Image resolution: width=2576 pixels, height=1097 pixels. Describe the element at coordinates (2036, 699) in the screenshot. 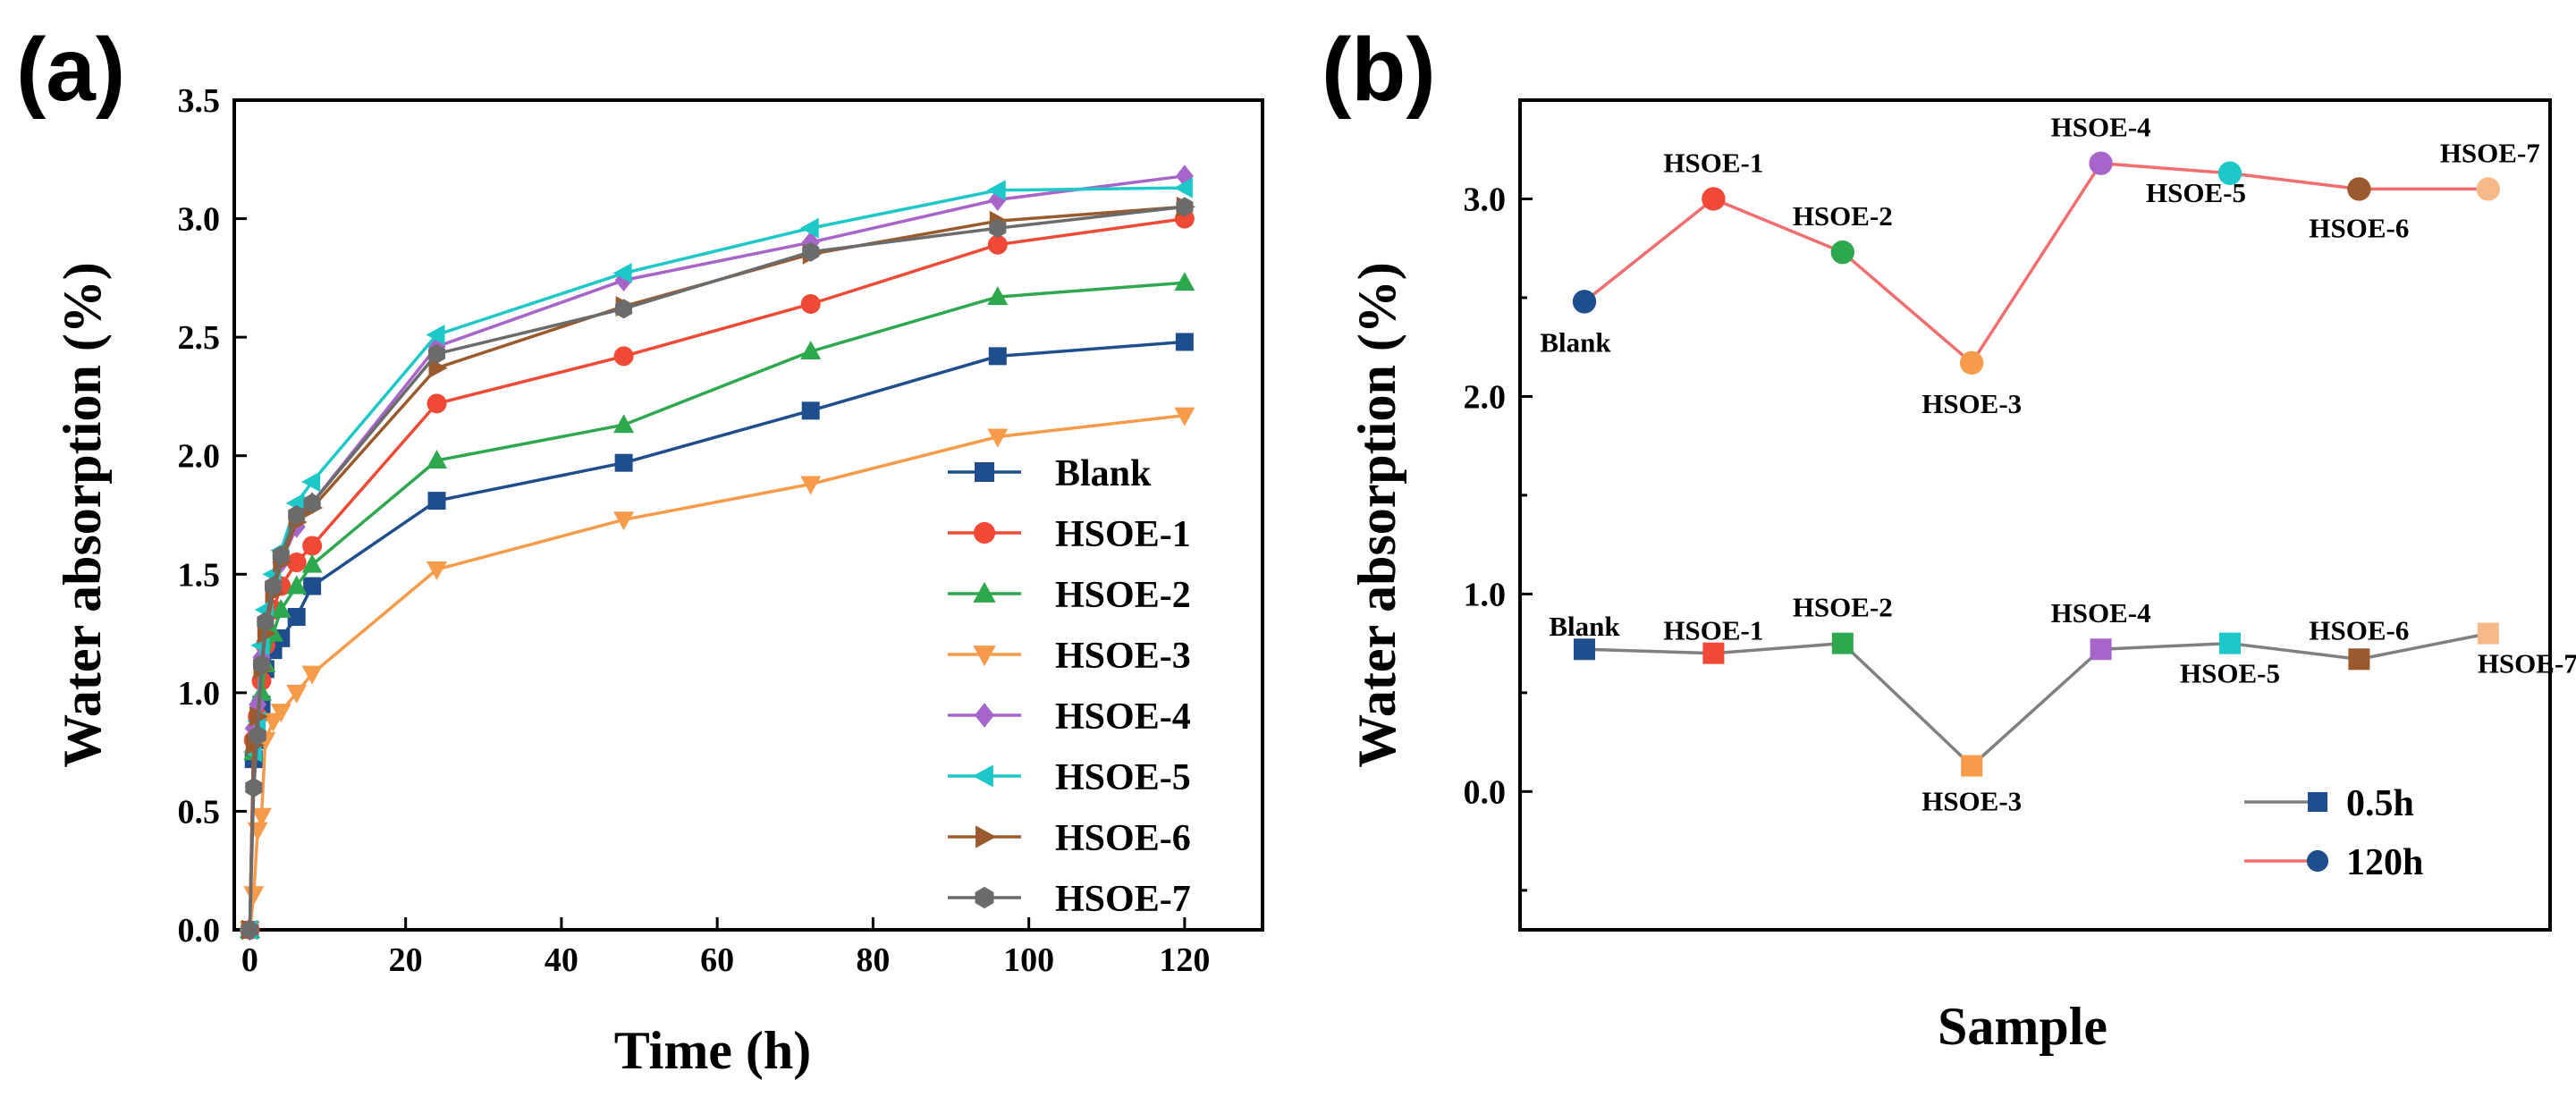

I see `series-line-0-5h` at that location.